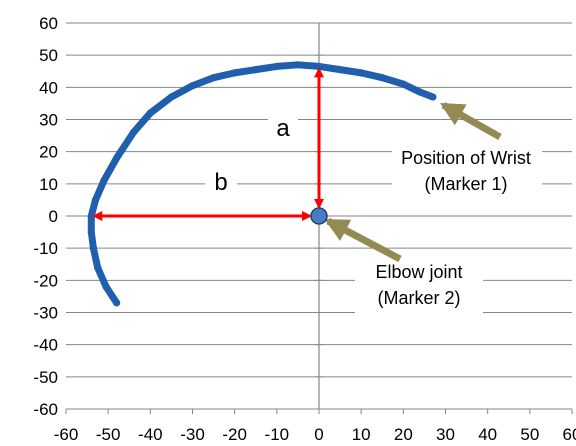  Describe the element at coordinates (66, 434) in the screenshot. I see `x-tick-label: -60` at that location.